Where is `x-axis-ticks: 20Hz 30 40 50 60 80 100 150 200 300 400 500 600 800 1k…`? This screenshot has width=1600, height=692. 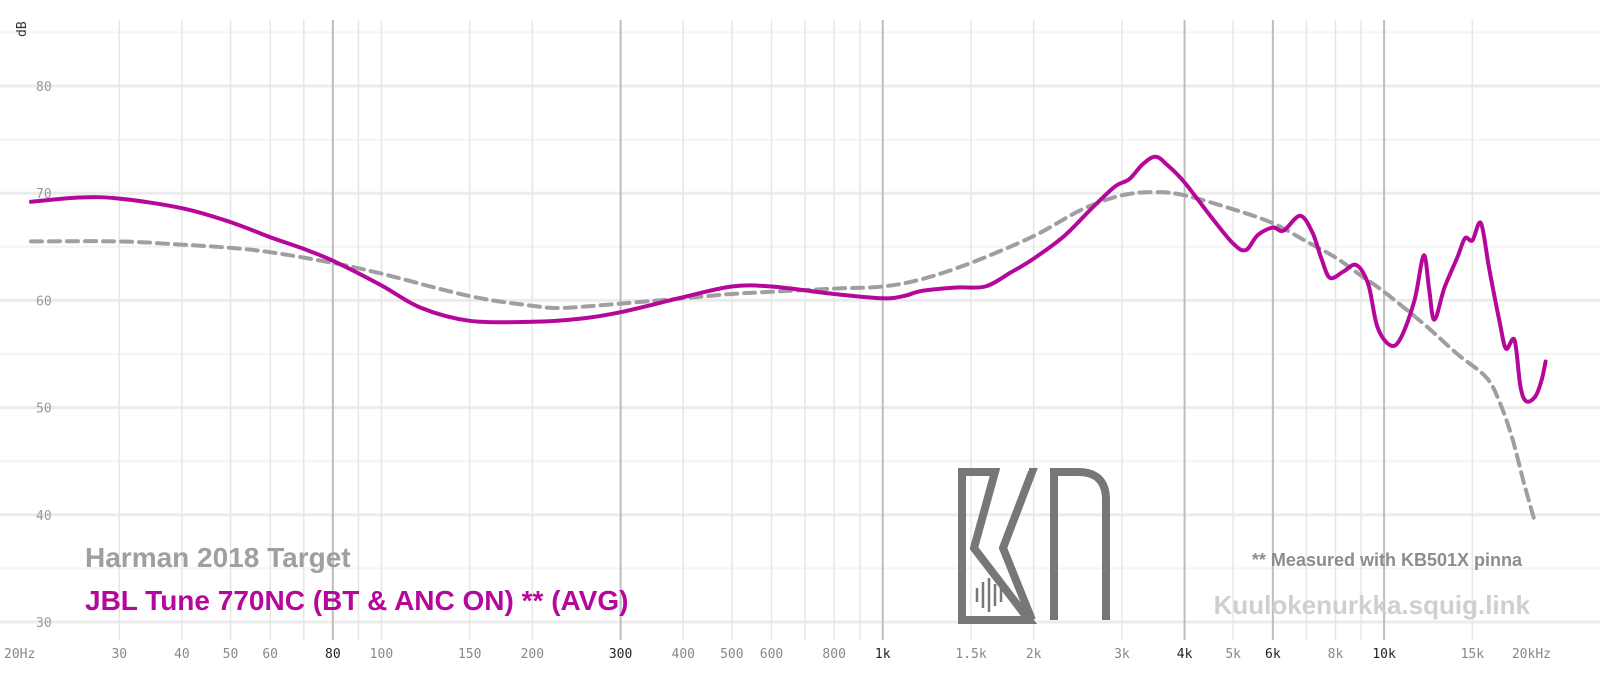
x-axis-ticks: 20Hz 30 40 50 60 80 100 150 200 300 400 500 600 800 1k… is located at coordinates (777, 654).